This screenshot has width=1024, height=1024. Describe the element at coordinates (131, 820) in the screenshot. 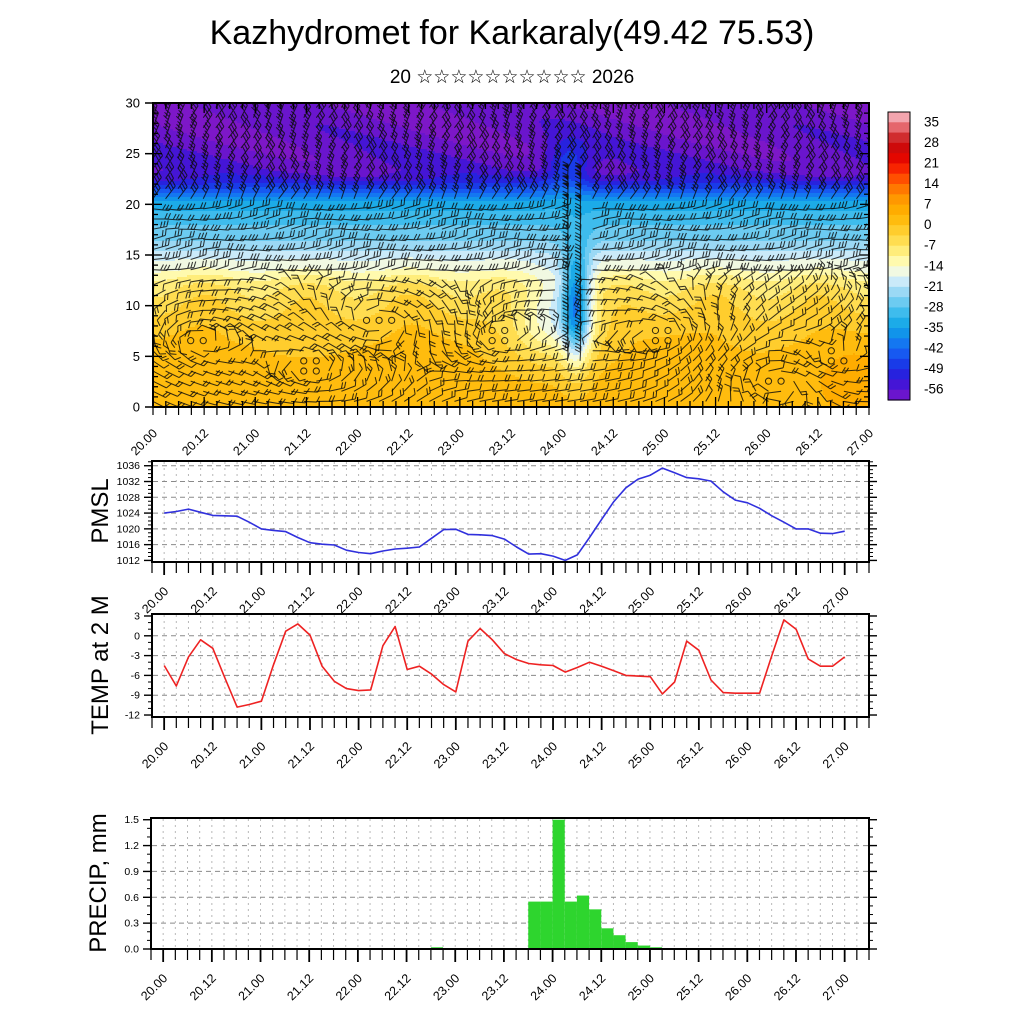

I see `y-tick-label: 1.5` at that location.